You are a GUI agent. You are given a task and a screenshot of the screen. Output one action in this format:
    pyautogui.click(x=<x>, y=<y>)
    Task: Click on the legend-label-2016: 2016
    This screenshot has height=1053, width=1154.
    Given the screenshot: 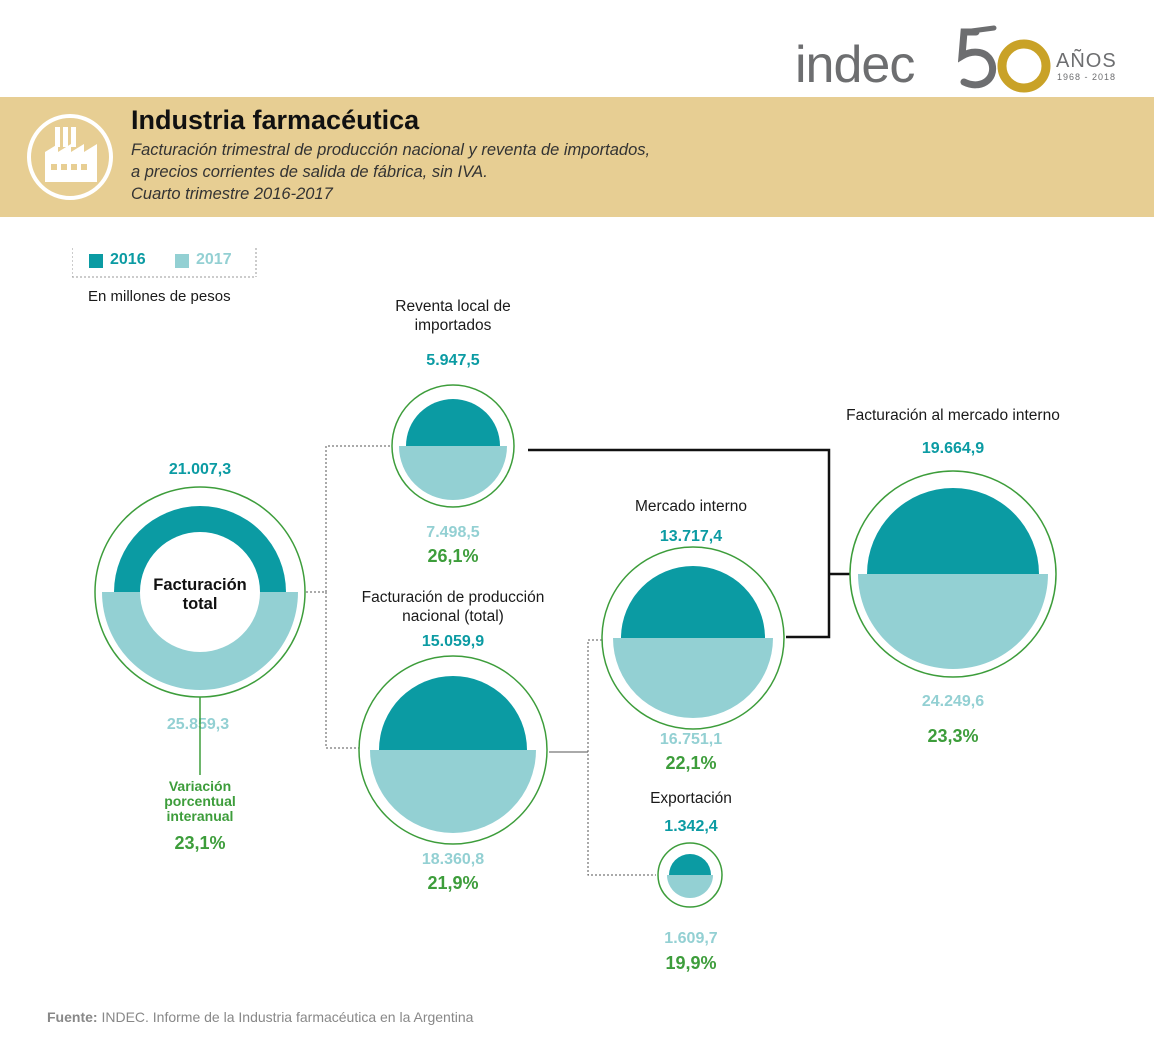 What is the action you would take?
    pyautogui.click(x=128, y=259)
    